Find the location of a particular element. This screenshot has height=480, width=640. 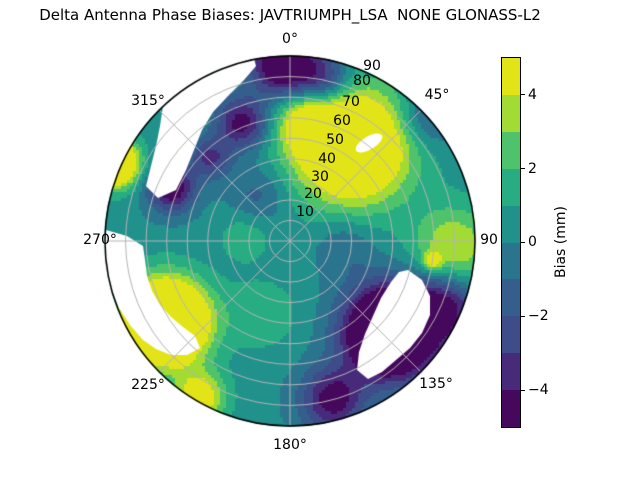

radial-label-10: 10 is located at coordinates (305, 212).